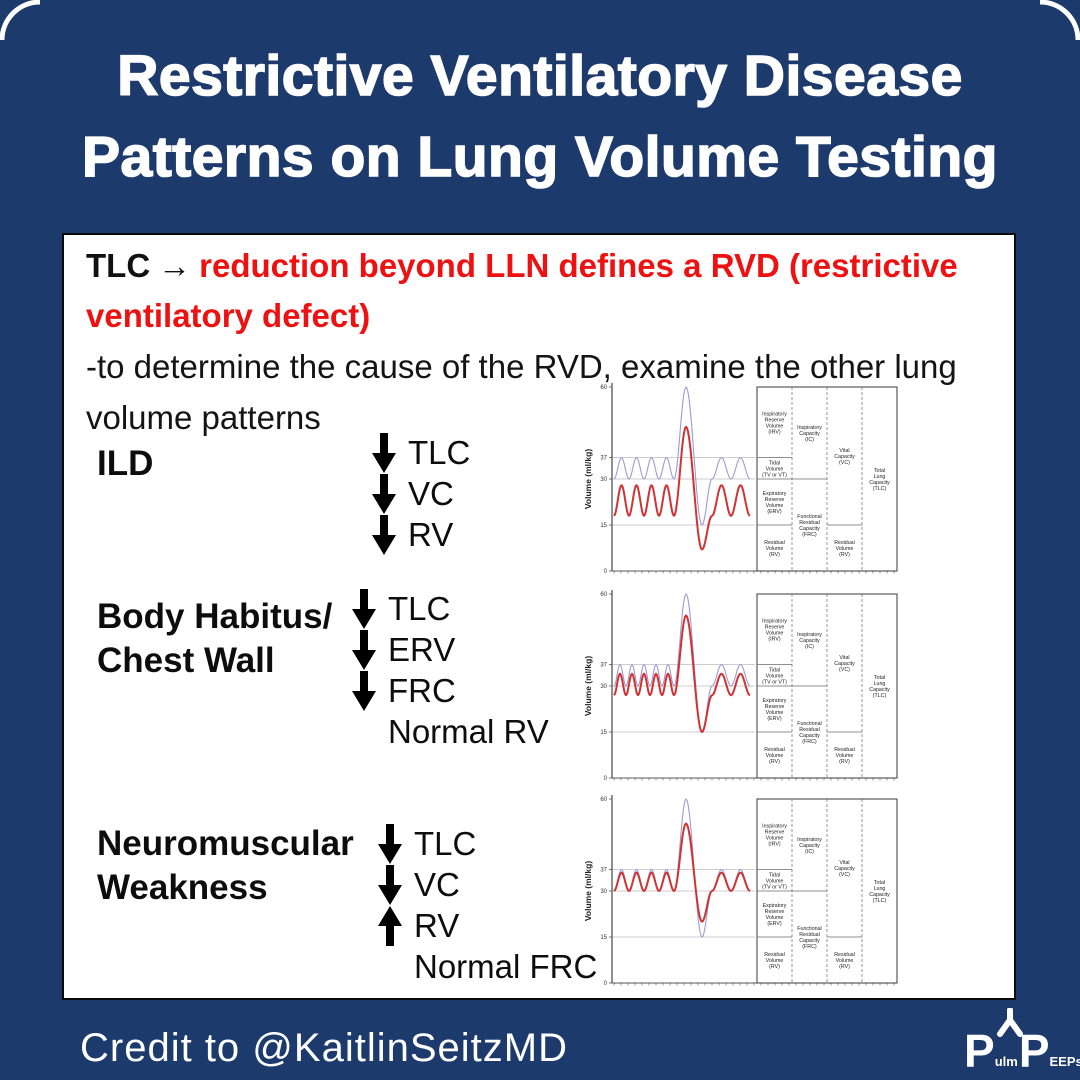 Image resolution: width=1080 pixels, height=1080 pixels. I want to click on findings-list: TLC VC RV Normal FRC, so click(487, 905).